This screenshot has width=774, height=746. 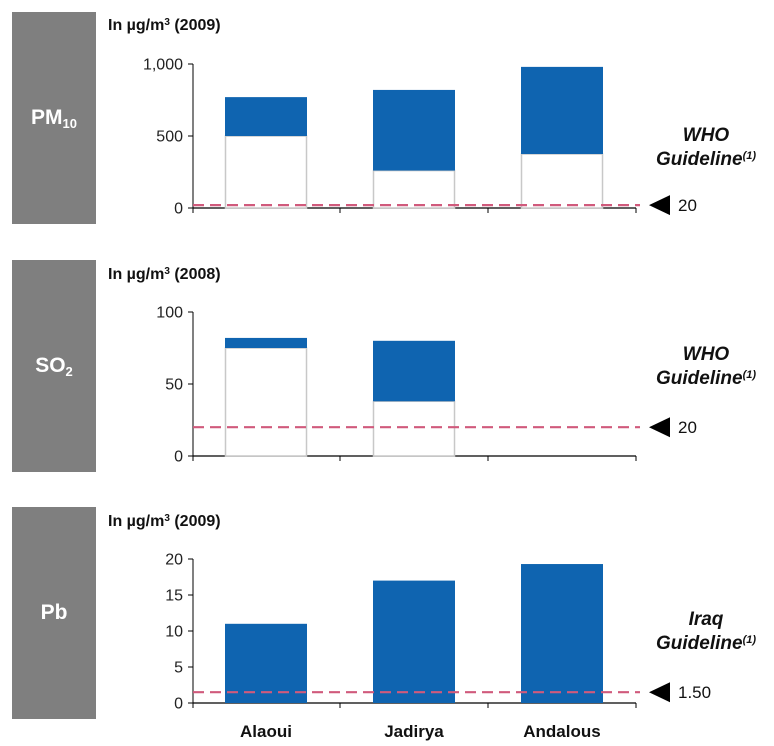 I want to click on pb-y-tick-label: 5, so click(x=178, y=668).